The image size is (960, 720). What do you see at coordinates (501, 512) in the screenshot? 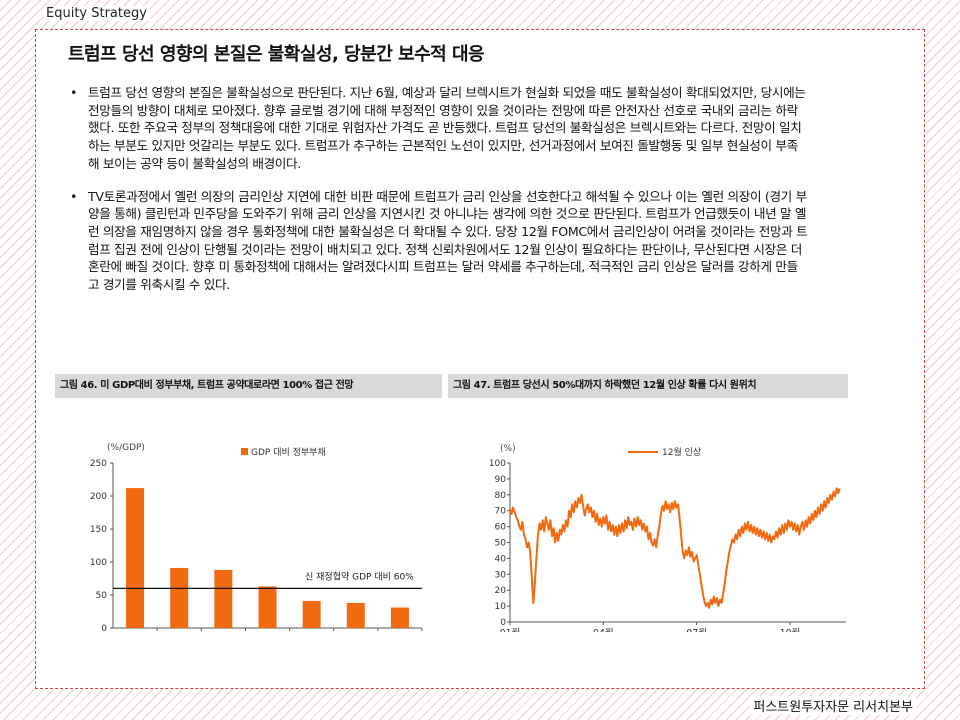
I see `line-chart-ytick-label: 70` at bounding box center [501, 512].